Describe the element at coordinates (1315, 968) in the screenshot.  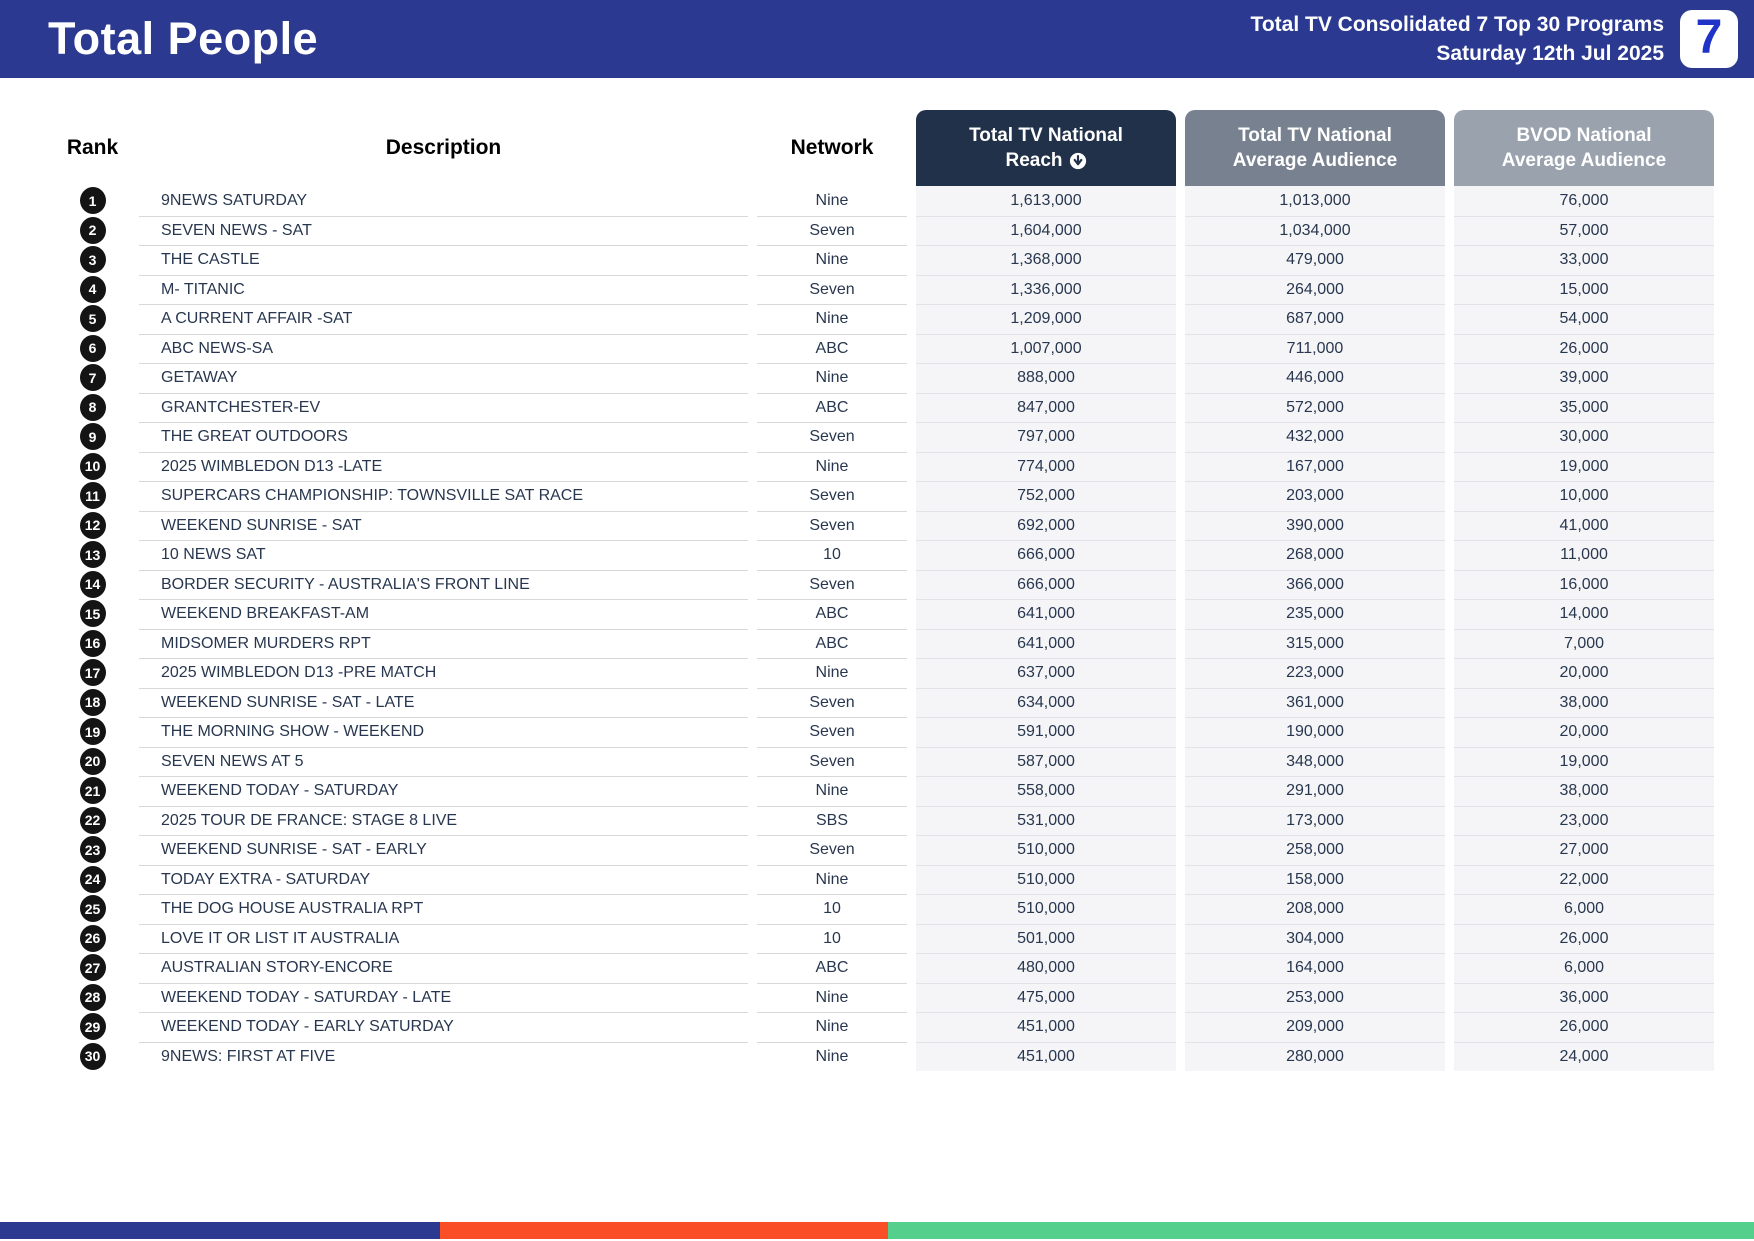
I see `total-tv-average-value: 164,000` at that location.